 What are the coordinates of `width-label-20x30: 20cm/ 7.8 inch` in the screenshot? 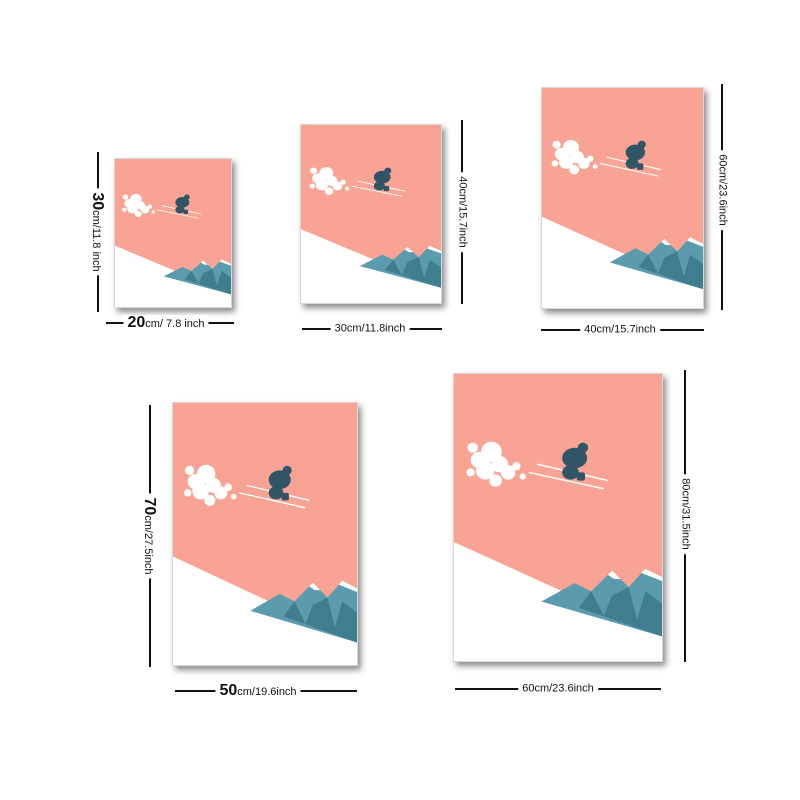 It's located at (166, 323).